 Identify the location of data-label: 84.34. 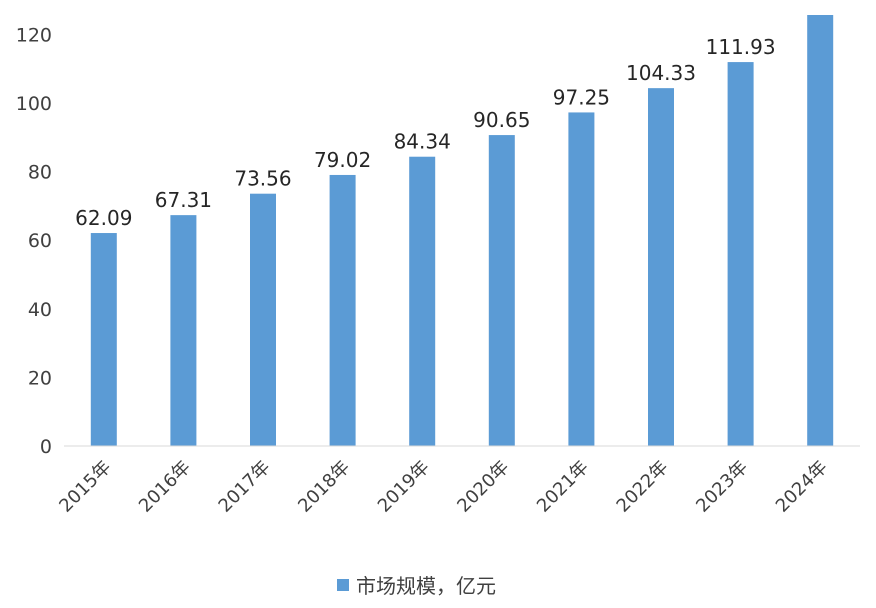
(422, 142).